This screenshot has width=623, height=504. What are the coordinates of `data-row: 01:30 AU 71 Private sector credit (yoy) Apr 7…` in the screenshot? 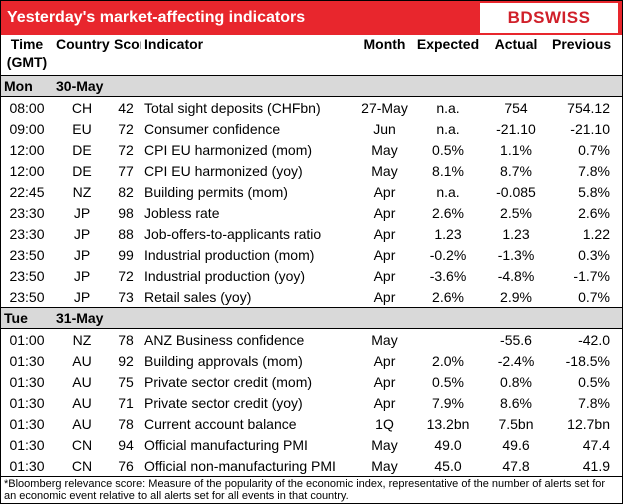 It's located at (311, 402).